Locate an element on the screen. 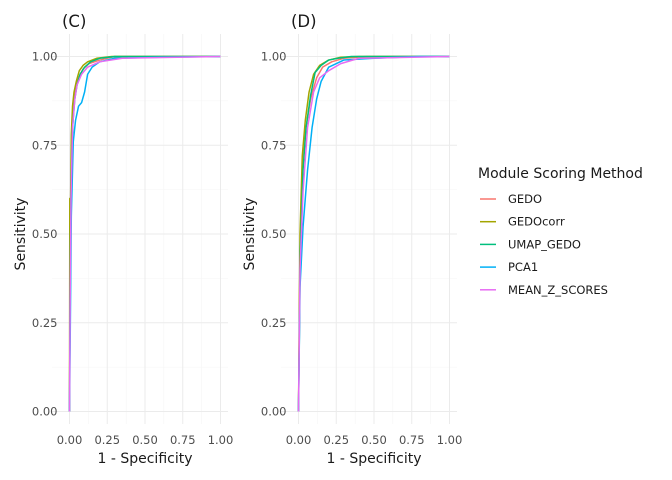 The width and height of the screenshot is (672, 480). legend-label: PCA1 is located at coordinates (523, 267).